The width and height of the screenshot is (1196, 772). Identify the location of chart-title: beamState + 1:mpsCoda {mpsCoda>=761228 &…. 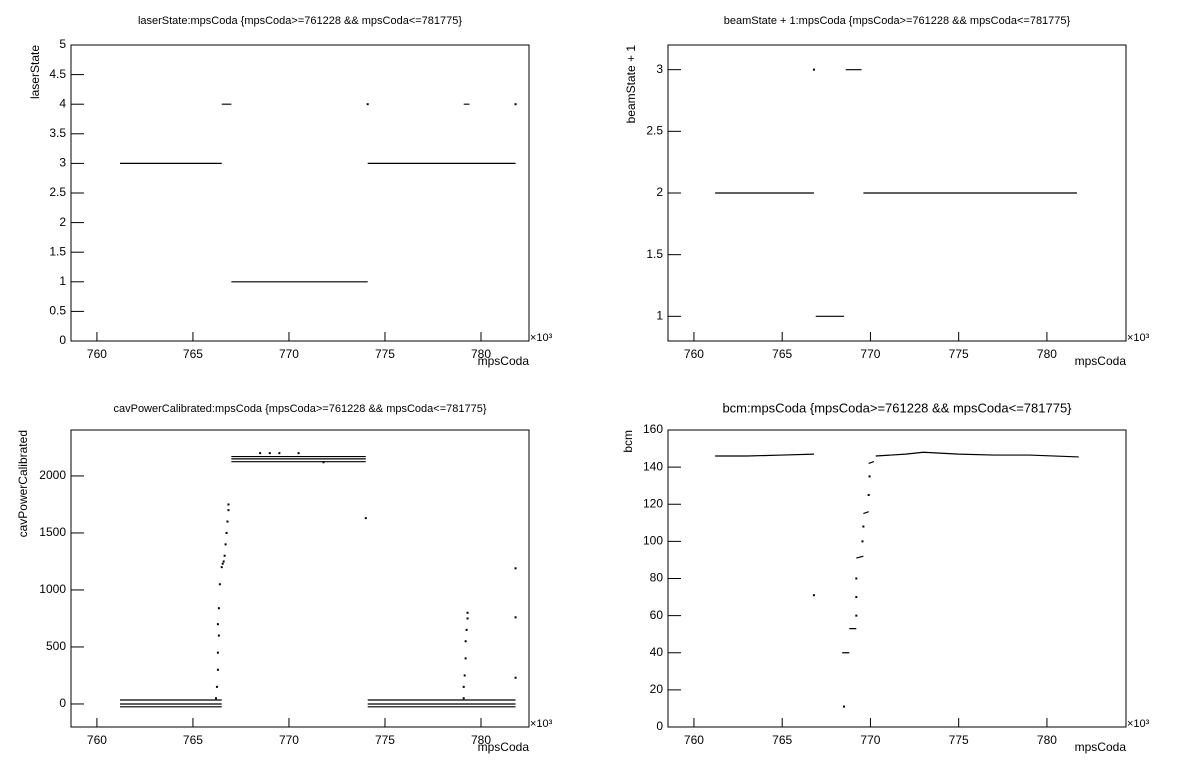
(897, 21).